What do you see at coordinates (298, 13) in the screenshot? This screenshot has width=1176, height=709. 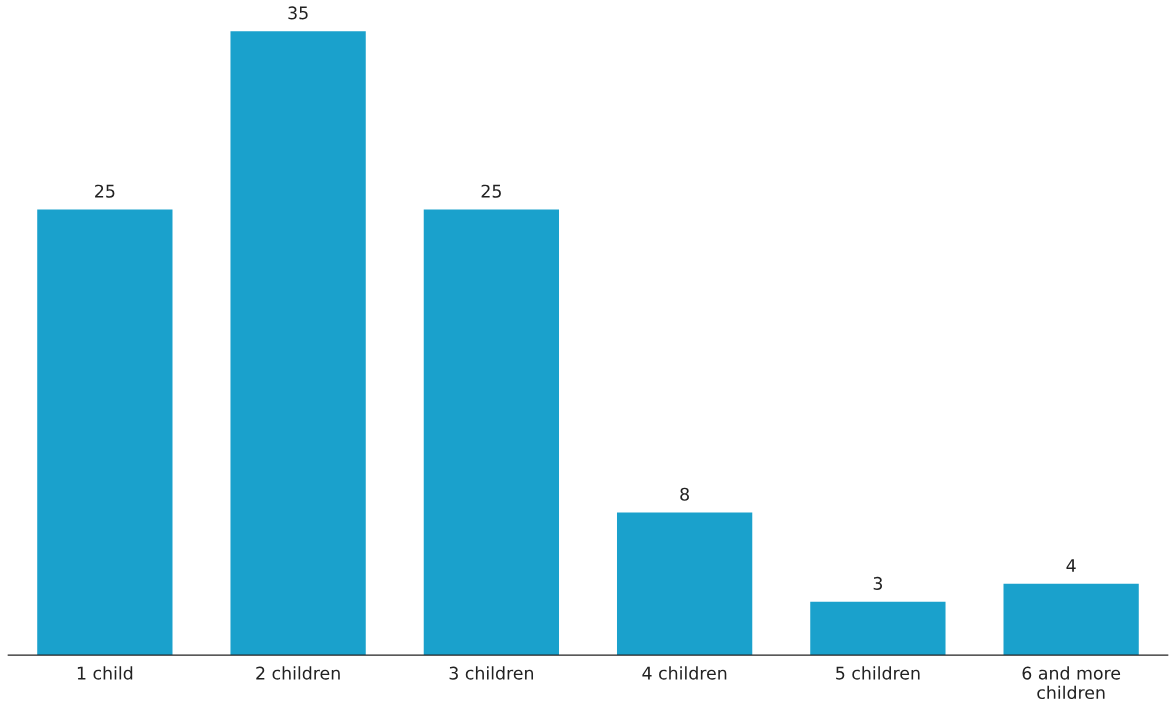 I see `data-label: 35` at bounding box center [298, 13].